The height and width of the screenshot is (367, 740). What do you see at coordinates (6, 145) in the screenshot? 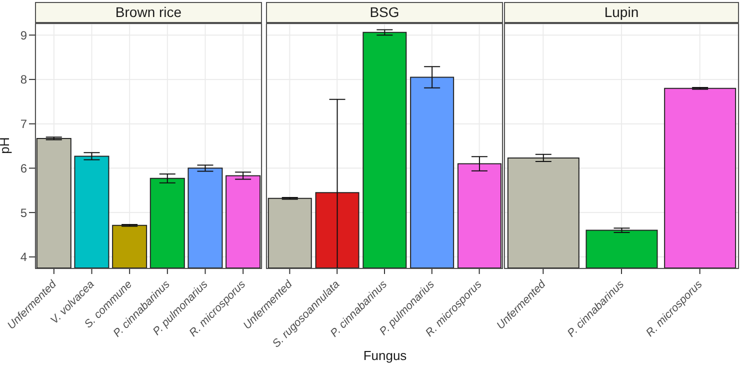
I see `y-axis-title: pH` at bounding box center [6, 145].